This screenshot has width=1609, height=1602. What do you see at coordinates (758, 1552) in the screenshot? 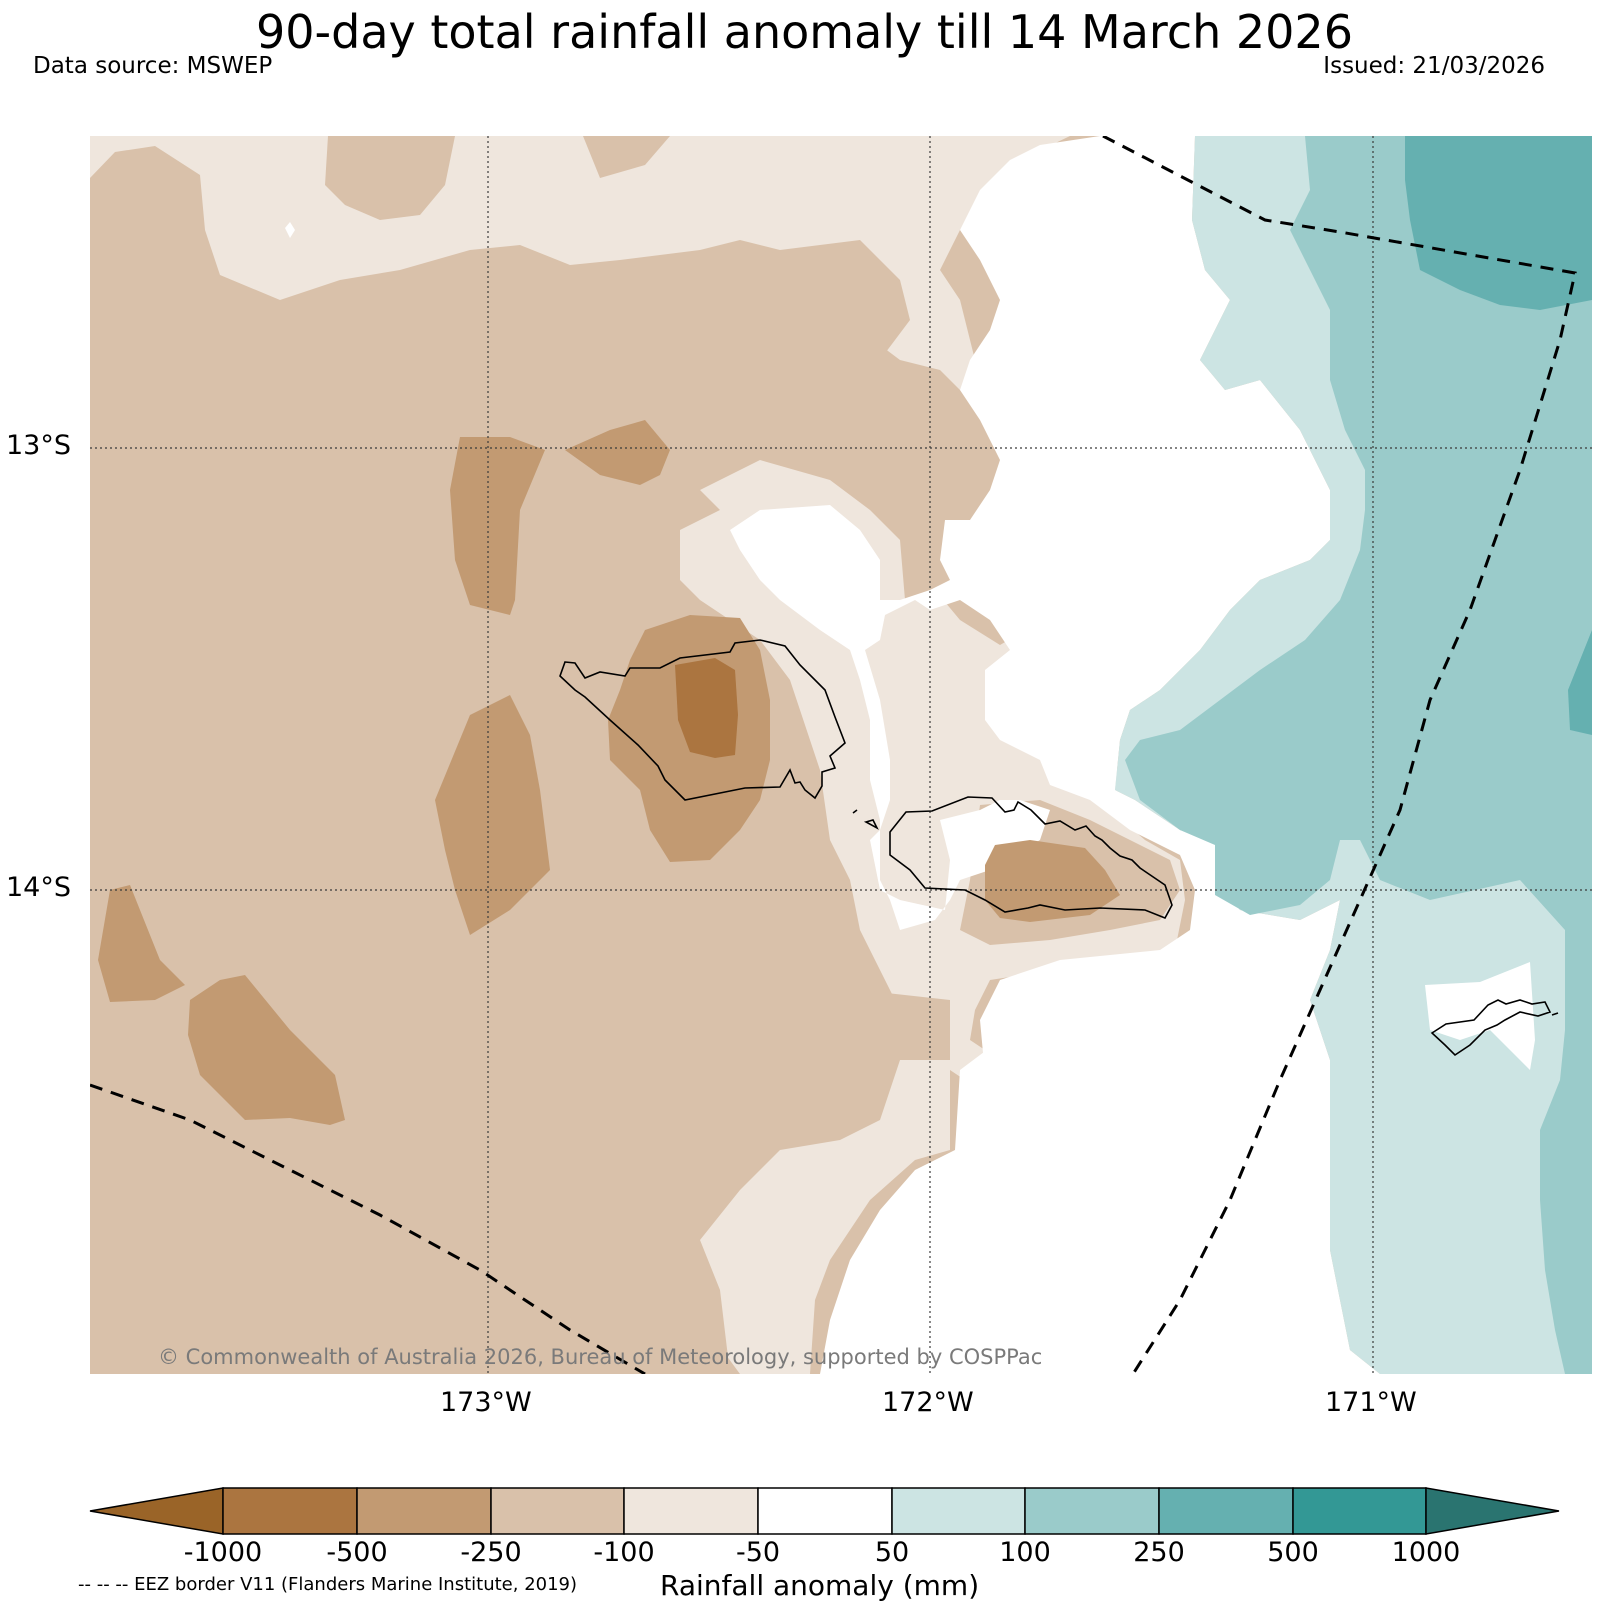
I see `colorbar-tick-label: -50` at bounding box center [758, 1552].